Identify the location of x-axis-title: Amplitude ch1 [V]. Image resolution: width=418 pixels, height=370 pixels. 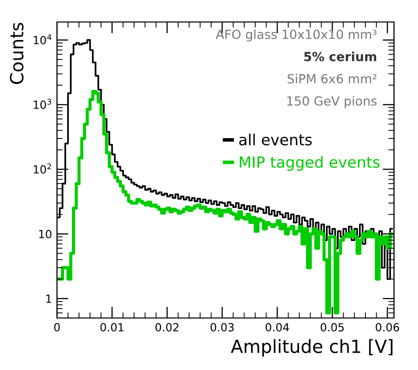
(311, 348).